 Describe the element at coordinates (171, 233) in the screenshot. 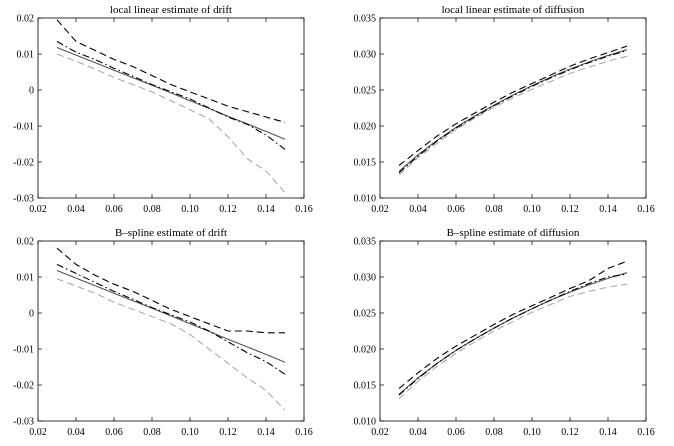

I see `panel-title: B–spline estimate of drift` at that location.